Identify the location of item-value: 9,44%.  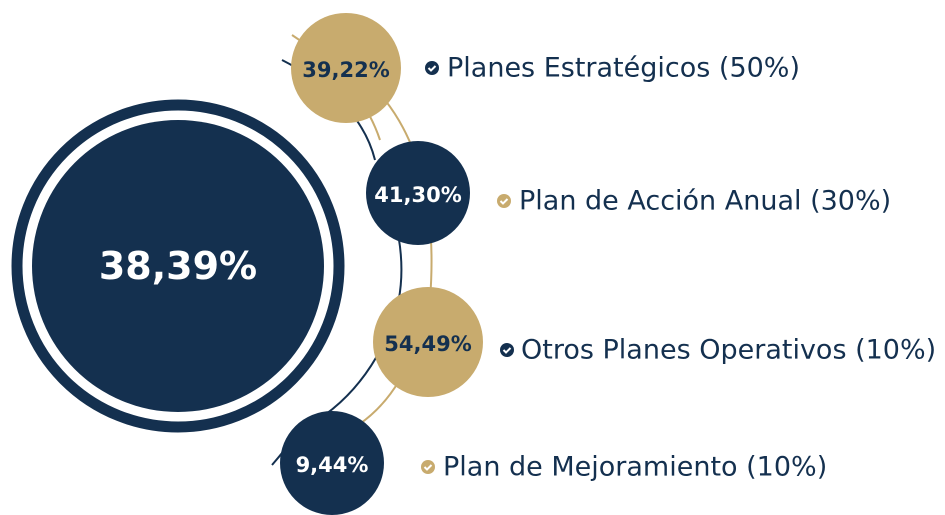
(332, 465).